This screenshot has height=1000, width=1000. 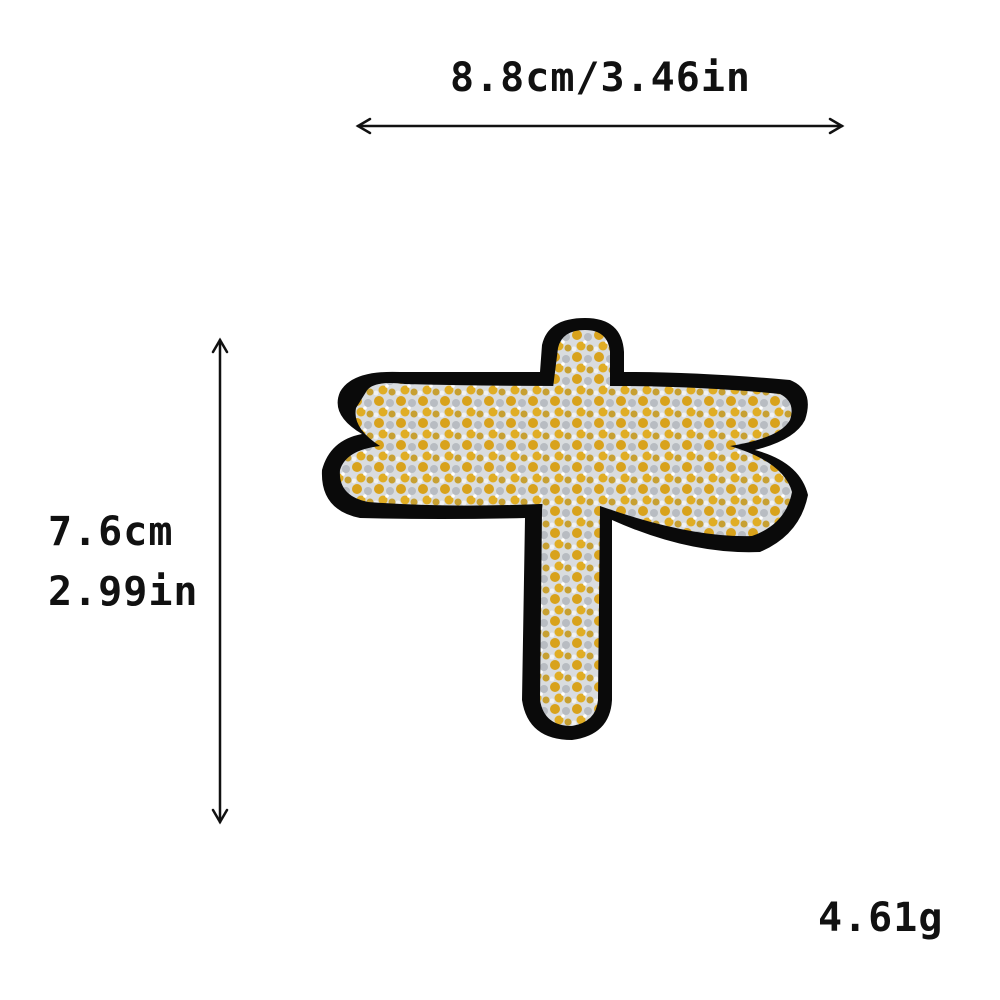 What do you see at coordinates (600, 126) in the screenshot?
I see `width-arrow` at bounding box center [600, 126].